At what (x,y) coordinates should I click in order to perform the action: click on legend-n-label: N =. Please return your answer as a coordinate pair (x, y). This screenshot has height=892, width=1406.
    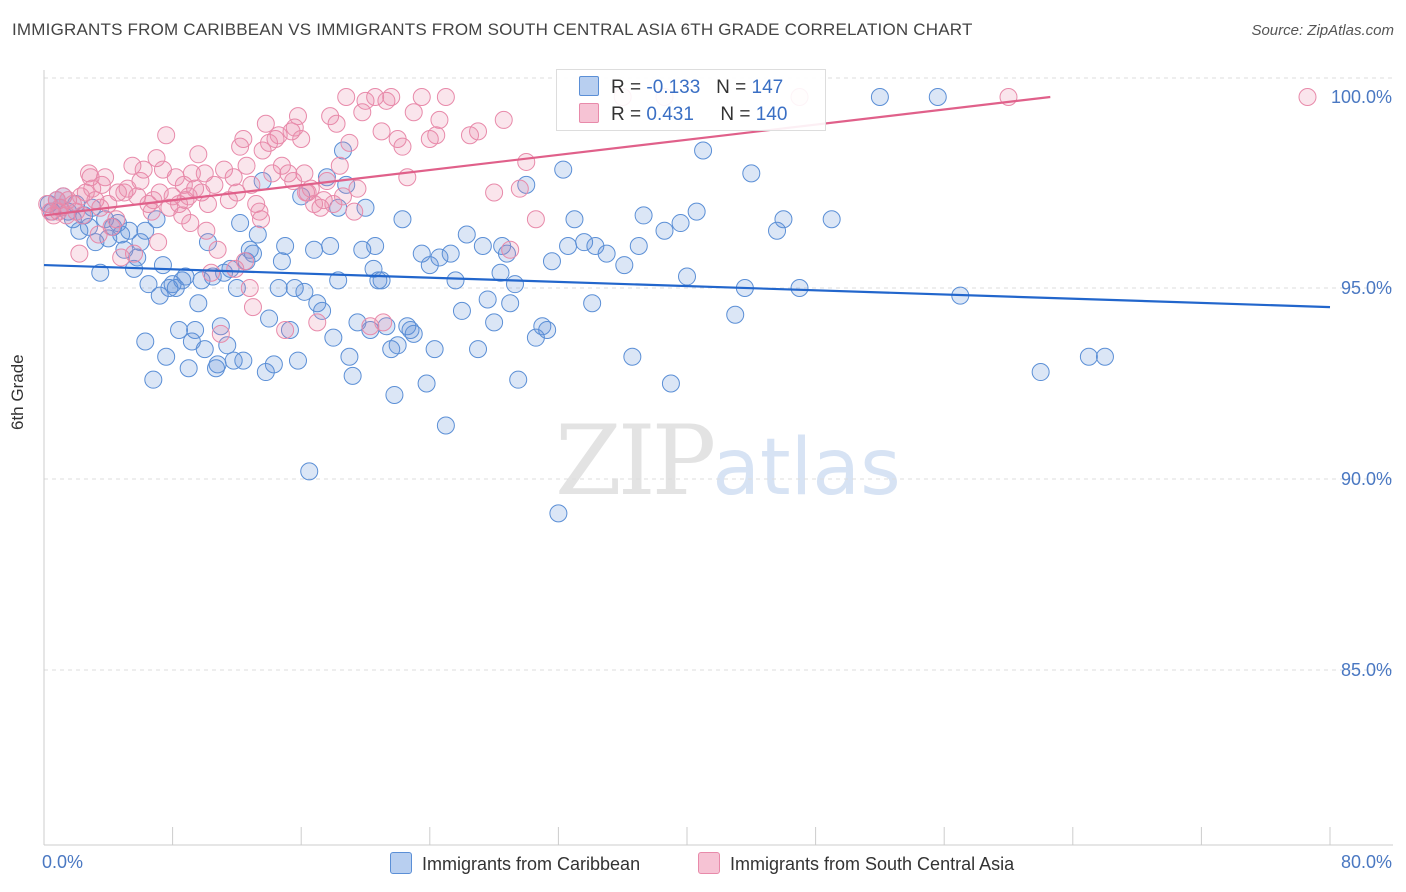
    Looking at the image, I should click on (731, 87).